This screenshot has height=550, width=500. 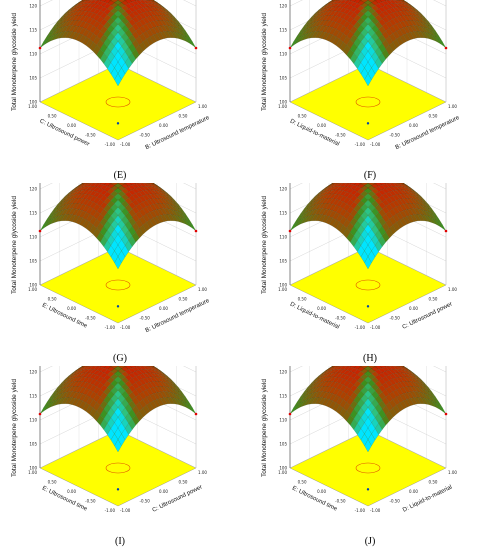 What do you see at coordinates (370, 175) in the screenshot?
I see `panel-label: (F)` at bounding box center [370, 175].